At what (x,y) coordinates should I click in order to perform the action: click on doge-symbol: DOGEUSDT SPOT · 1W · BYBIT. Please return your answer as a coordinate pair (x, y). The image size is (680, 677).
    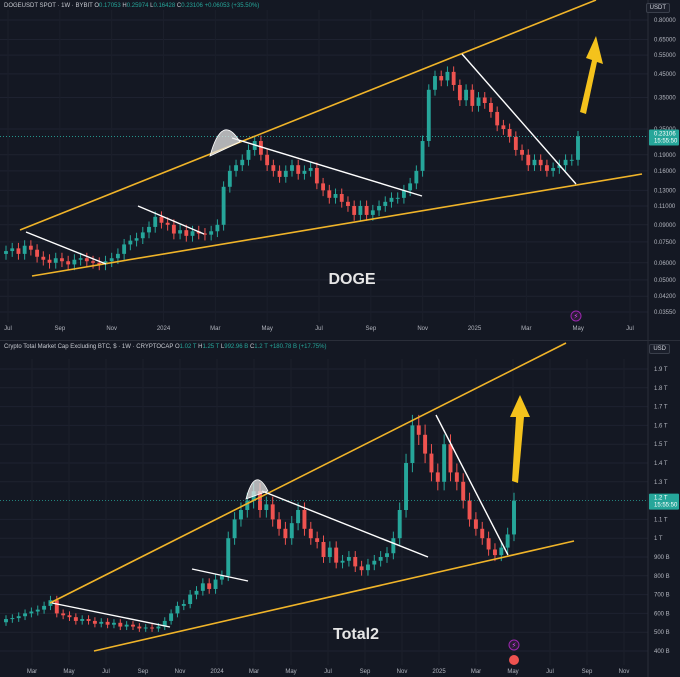
    Looking at the image, I should click on (48, 6).